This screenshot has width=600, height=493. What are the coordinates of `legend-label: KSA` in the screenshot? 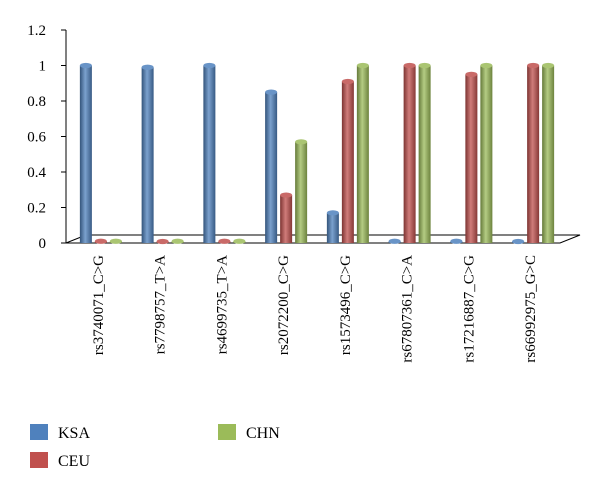 It's located at (74, 433).